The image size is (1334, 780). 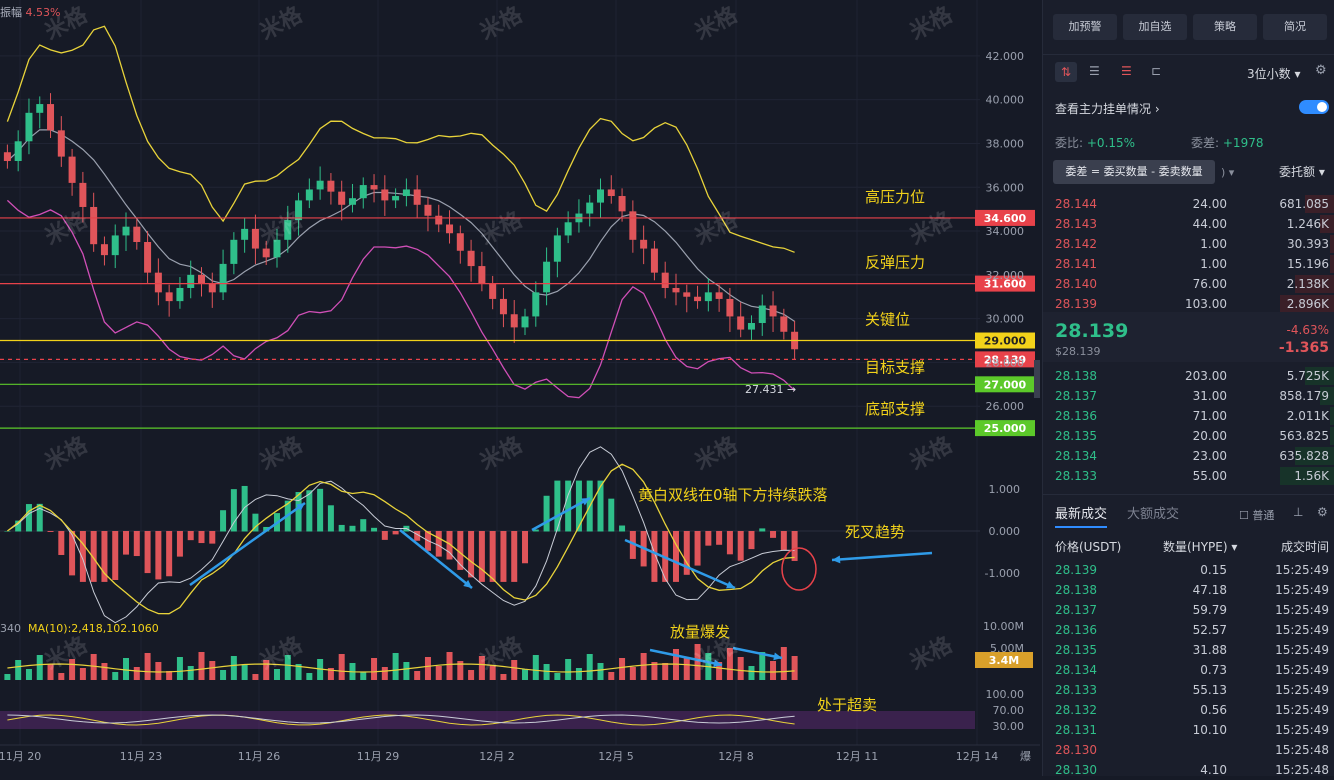 What do you see at coordinates (1188, 204) in the screenshot?
I see `ask-row: 28.144 24.00 681.085` at bounding box center [1188, 204].